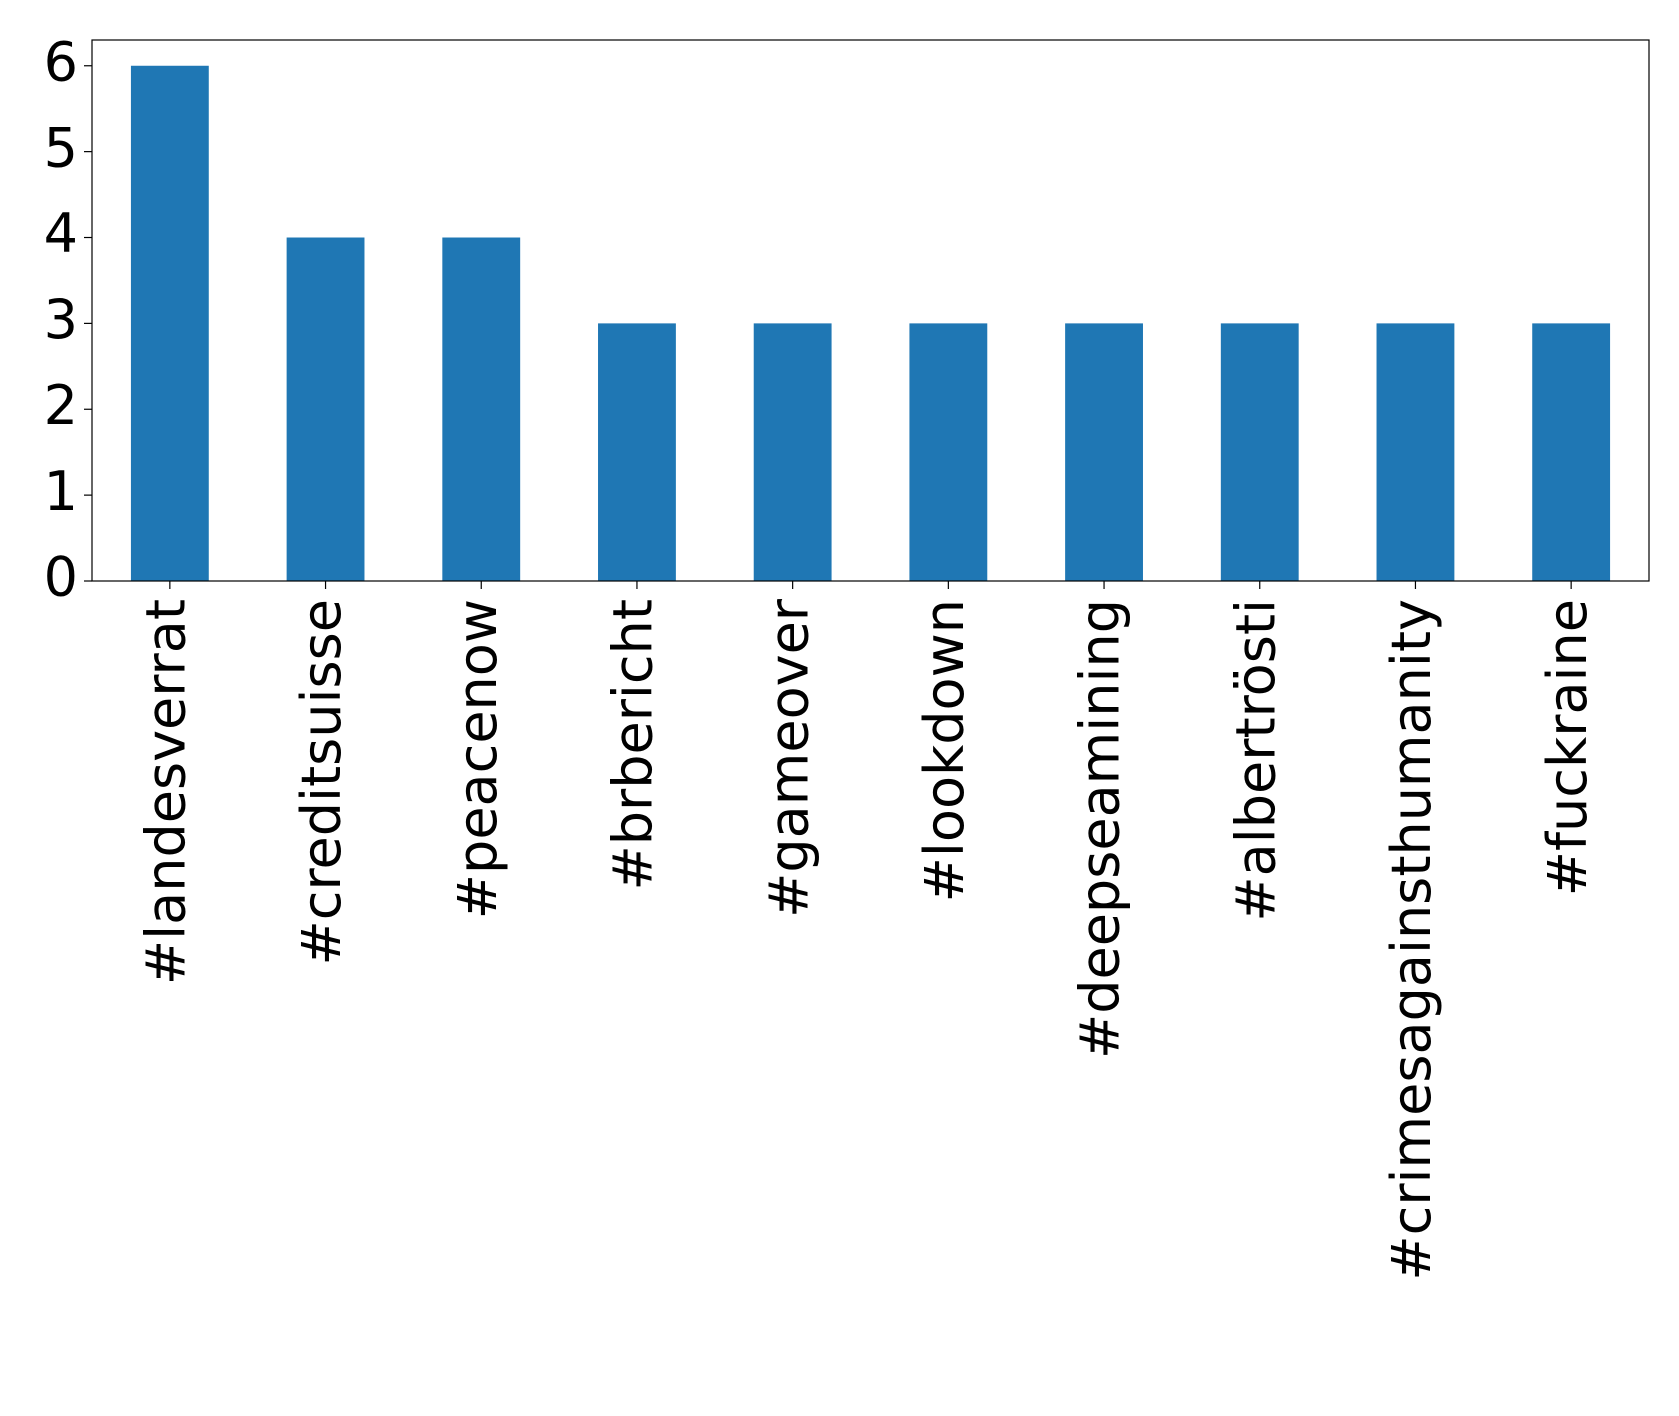 Image resolution: width=1679 pixels, height=1416 pixels. I want to click on y-tick-label: 0, so click(61, 577).